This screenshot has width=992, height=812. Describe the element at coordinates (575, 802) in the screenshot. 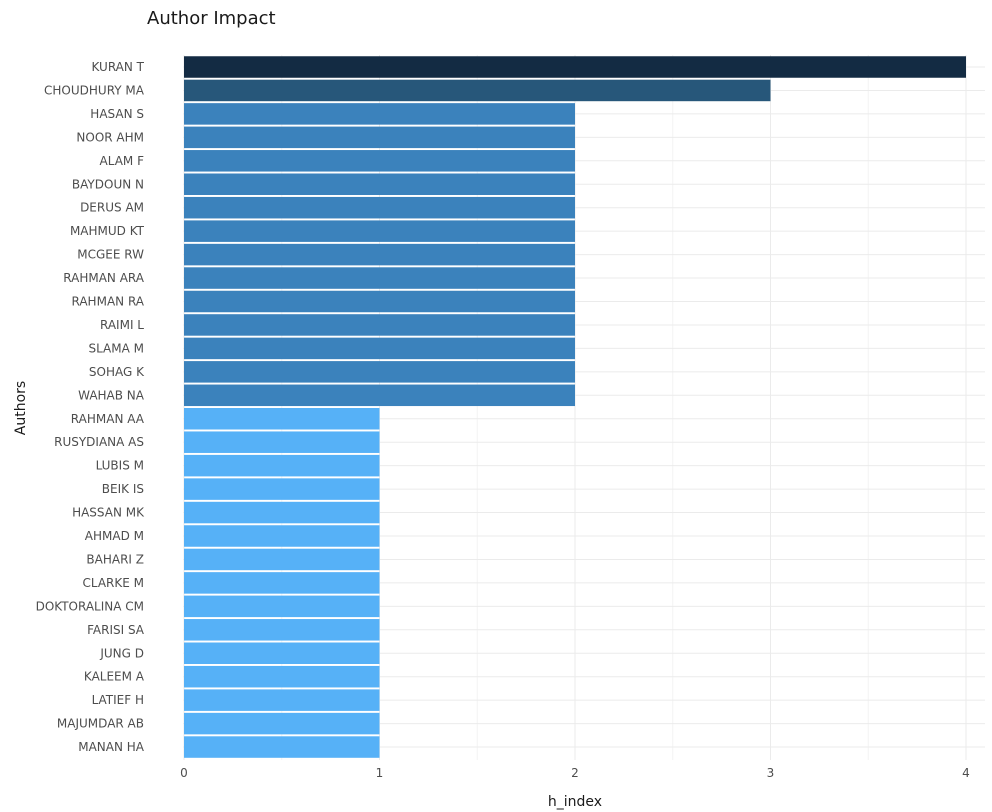

I see `x-axis-title: h_index` at that location.